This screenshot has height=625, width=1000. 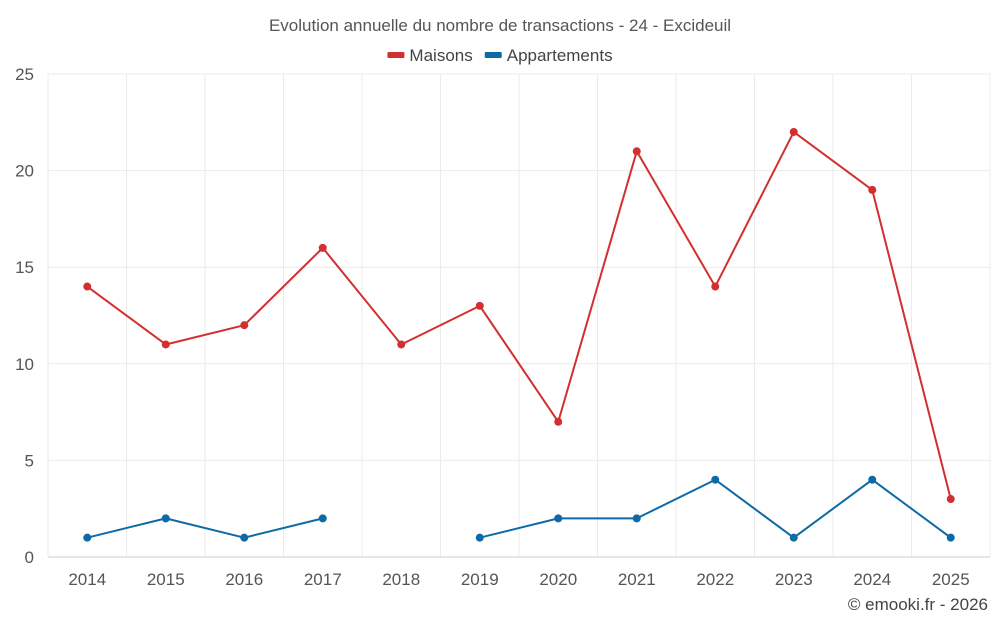 I want to click on x-tick-label: 2014, so click(x=87, y=579).